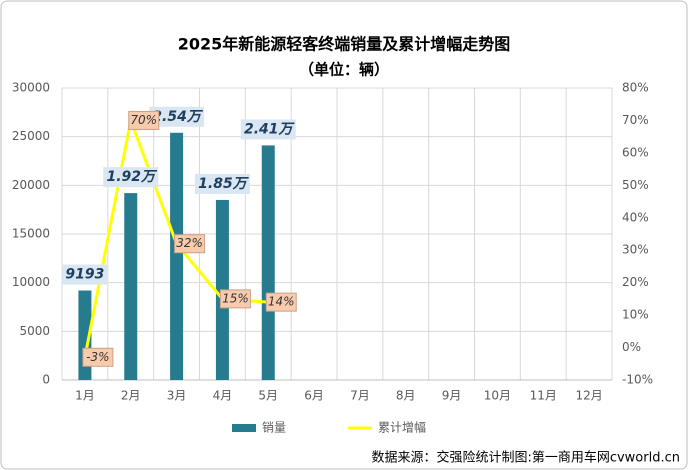  Describe the element at coordinates (131, 396) in the screenshot. I see `x-tick-label: 2月` at that location.